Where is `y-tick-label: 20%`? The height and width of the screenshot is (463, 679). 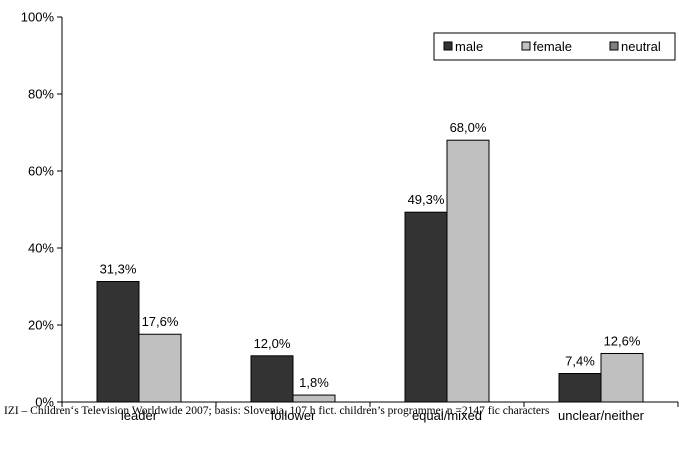
y-tick-label: 20% is located at coordinates (41, 325).